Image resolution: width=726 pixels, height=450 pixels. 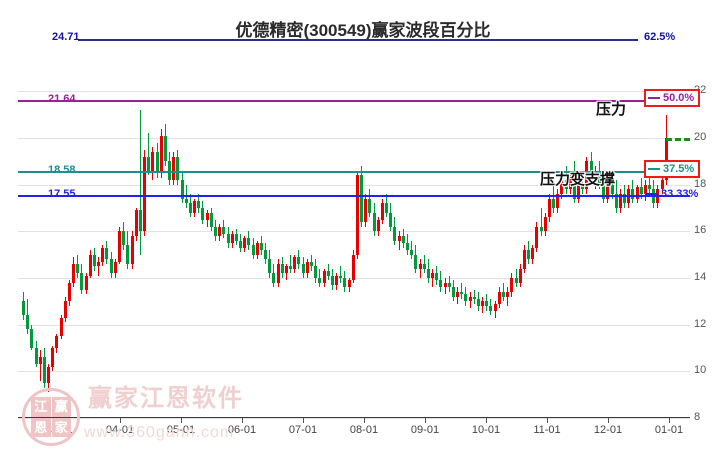 I want to click on level-pct-label-50: 50.0%, so click(x=679, y=97).